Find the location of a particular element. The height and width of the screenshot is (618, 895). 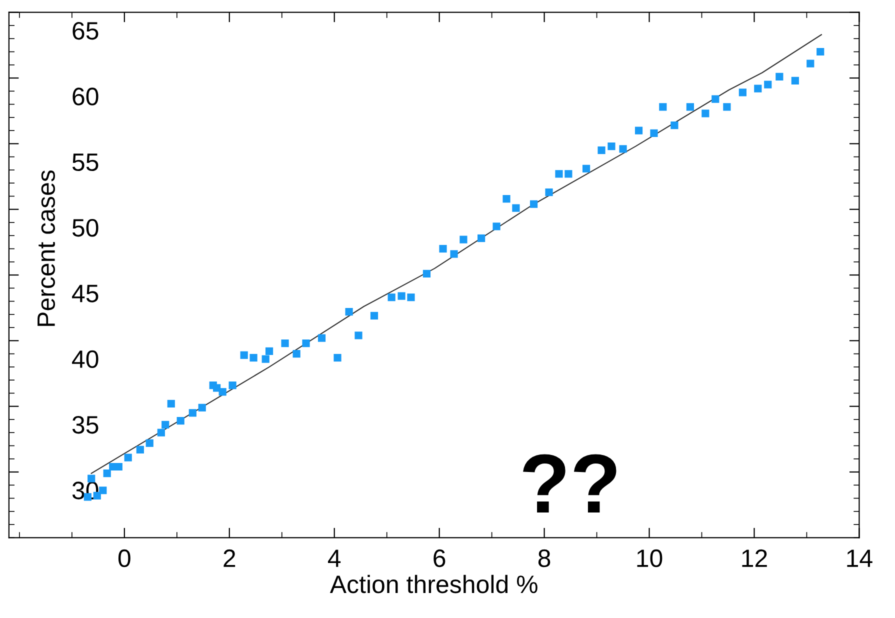

y-tick-label: 50 is located at coordinates (85, 228).